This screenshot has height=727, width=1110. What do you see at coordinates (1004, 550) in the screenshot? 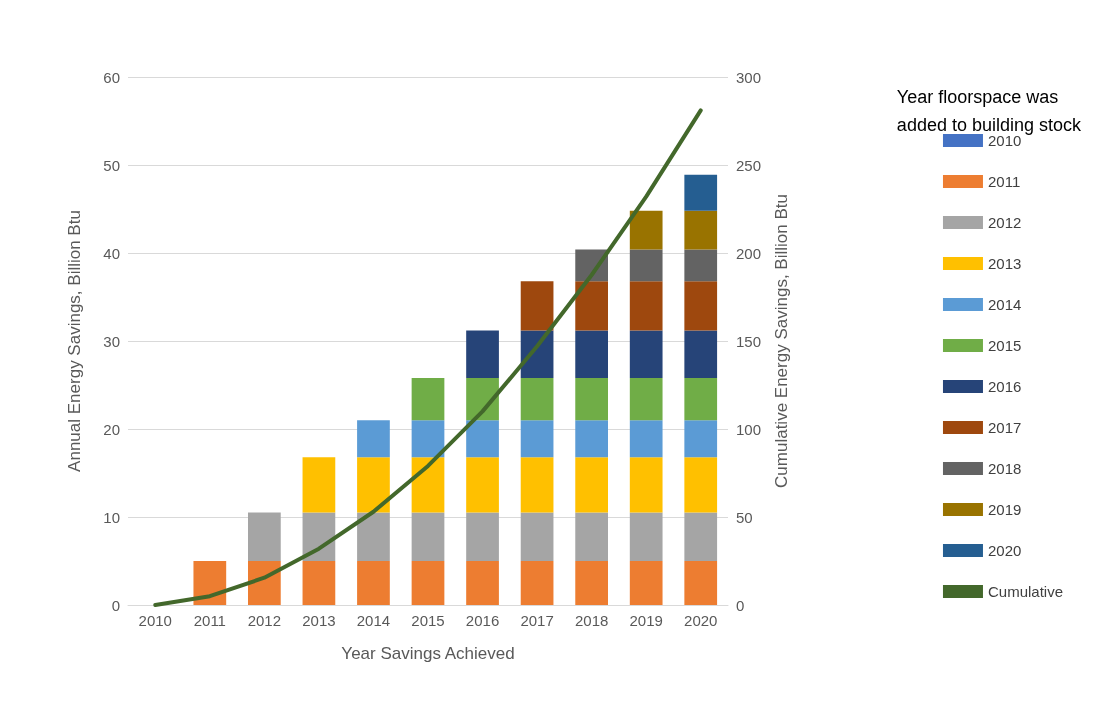
I see `legend-label: 2020` at bounding box center [1004, 550].